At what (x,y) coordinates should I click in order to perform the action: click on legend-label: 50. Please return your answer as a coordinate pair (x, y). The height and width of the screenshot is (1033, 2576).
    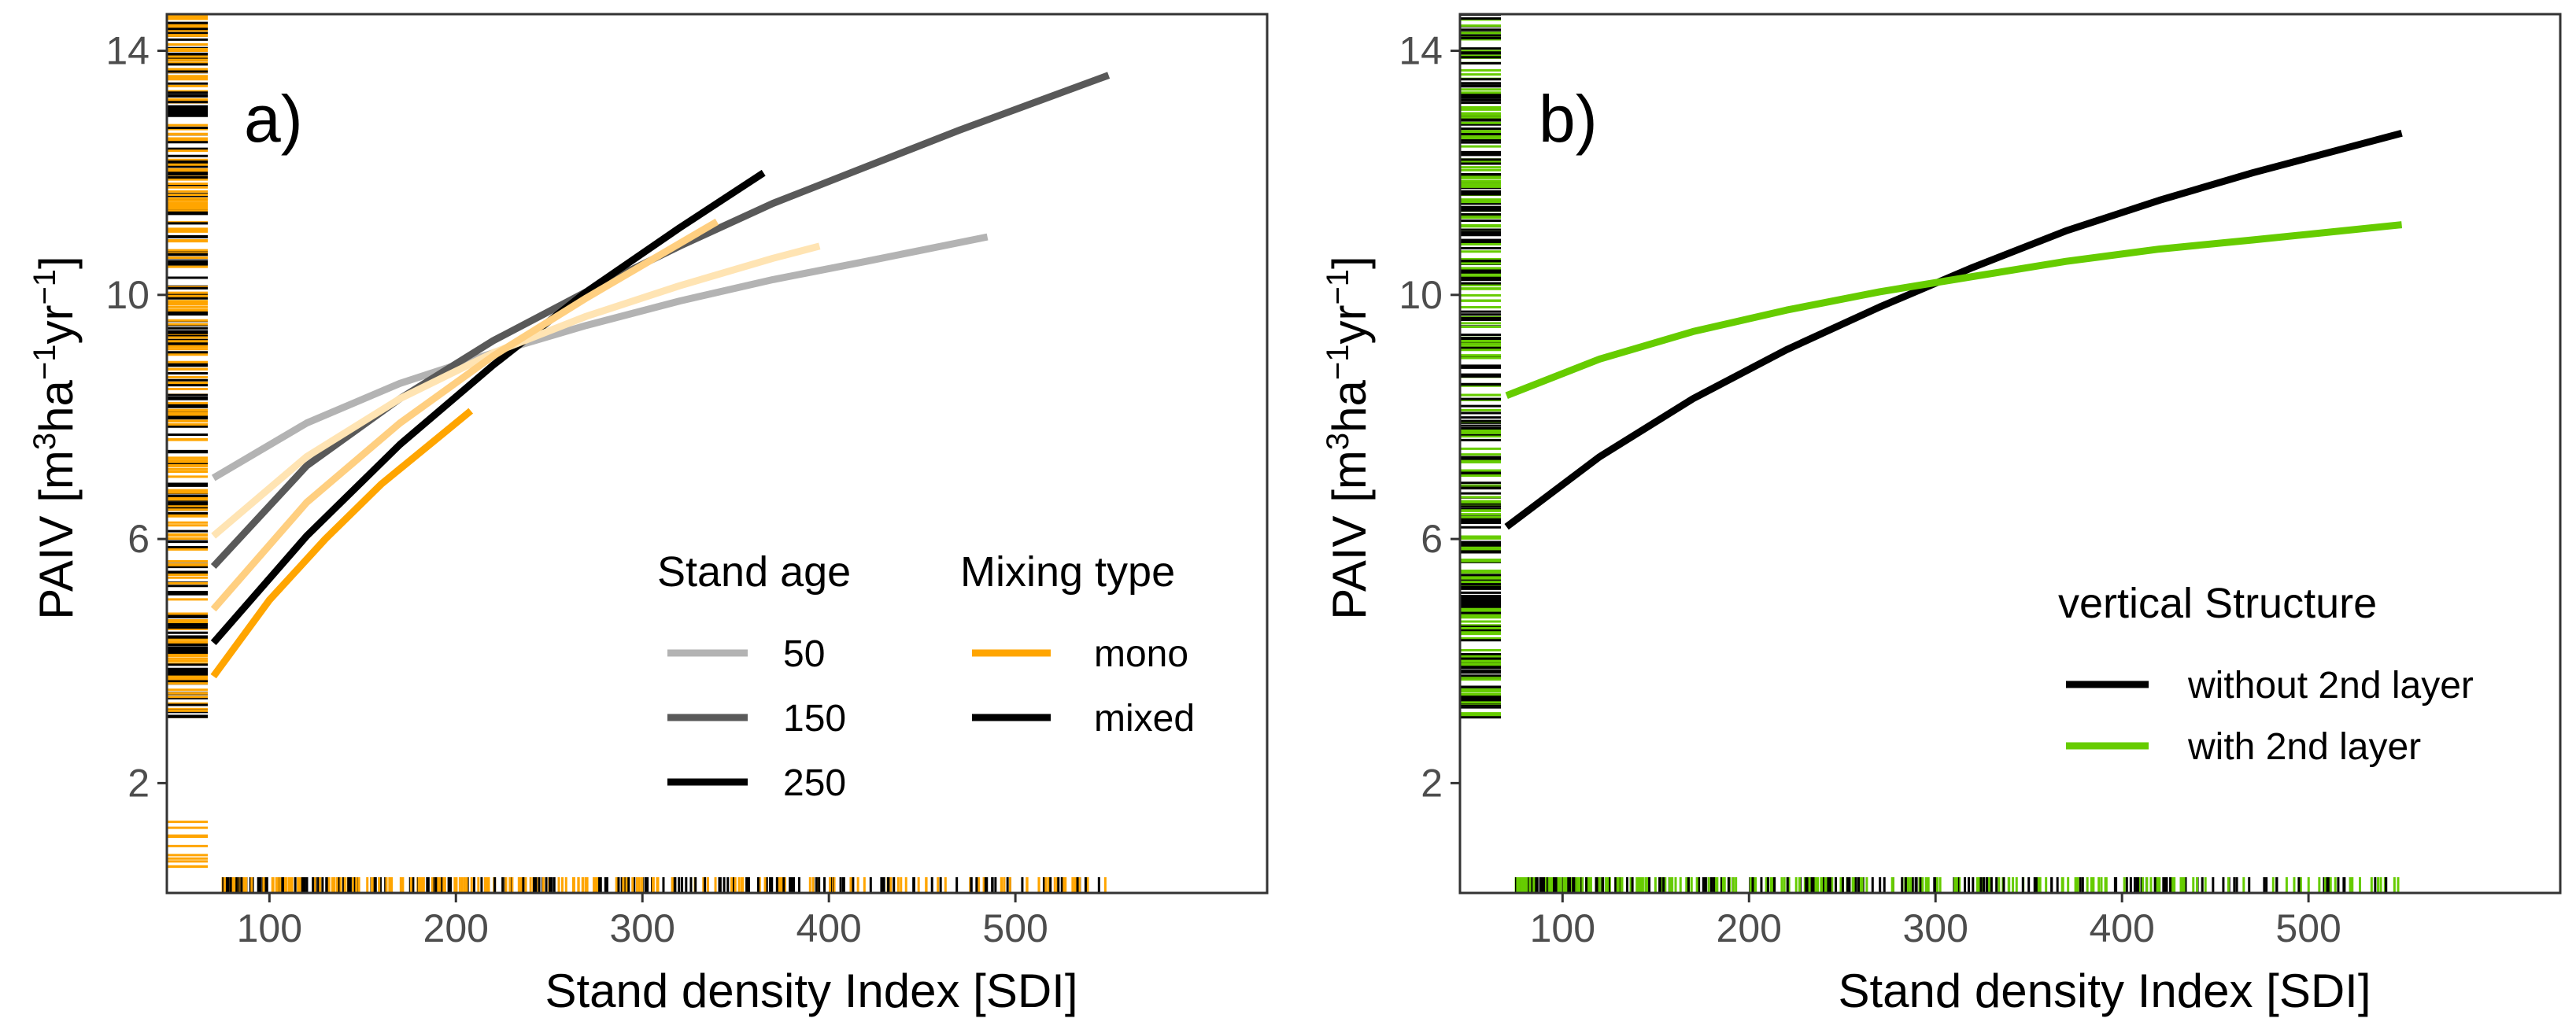
    Looking at the image, I should click on (804, 654).